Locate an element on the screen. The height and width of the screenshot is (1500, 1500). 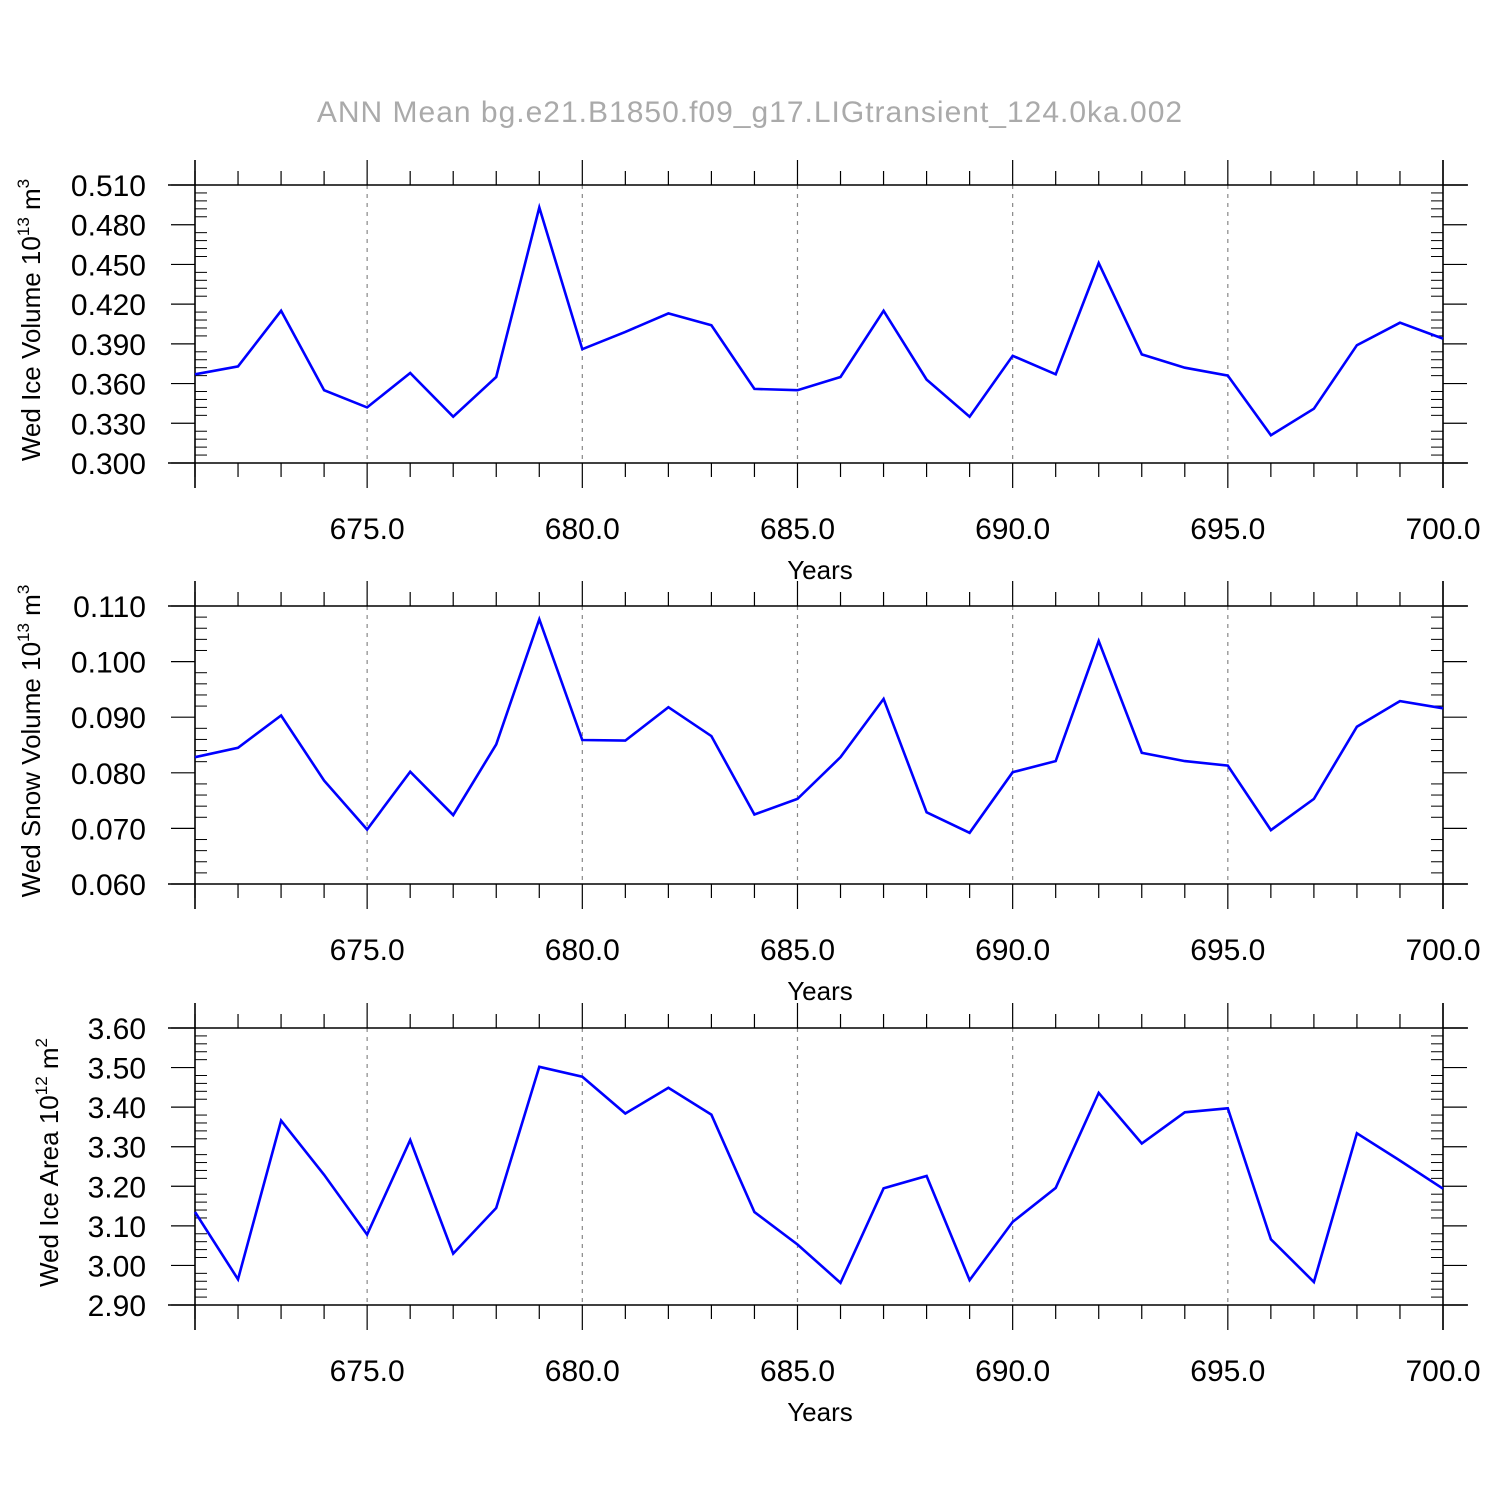
y-axis-label-part: Wed Ice Area 10 is located at coordinates (49, 1191).